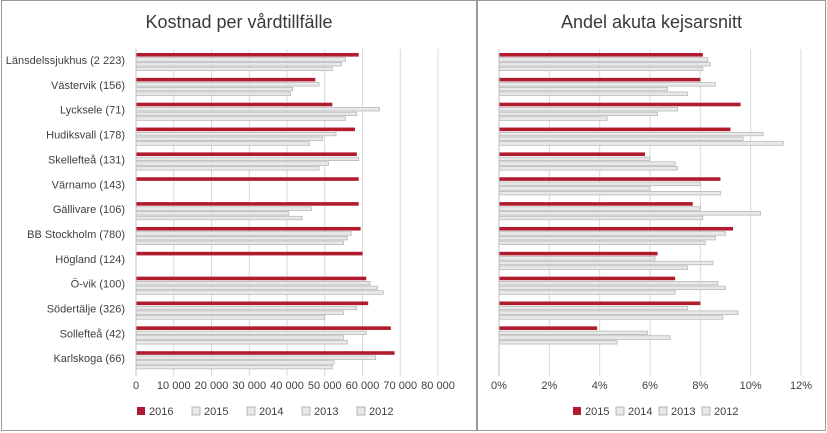  I want to click on cost-tick-label: 80 000, so click(438, 386).